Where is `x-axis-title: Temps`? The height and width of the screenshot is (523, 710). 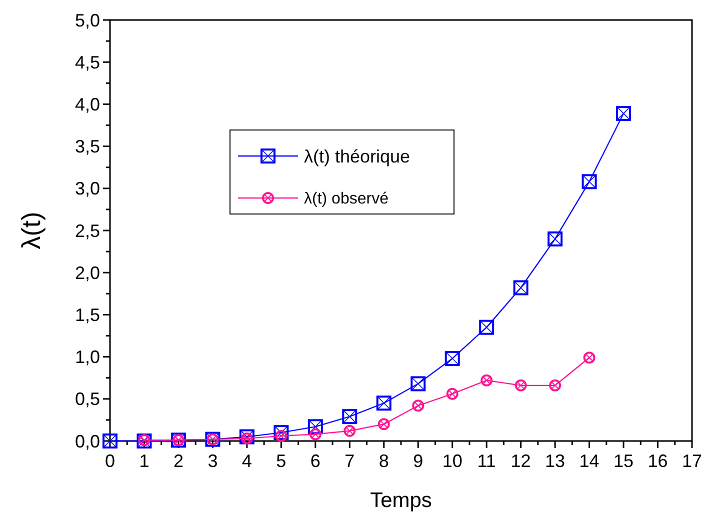 x-axis-title: Temps is located at coordinates (401, 500).